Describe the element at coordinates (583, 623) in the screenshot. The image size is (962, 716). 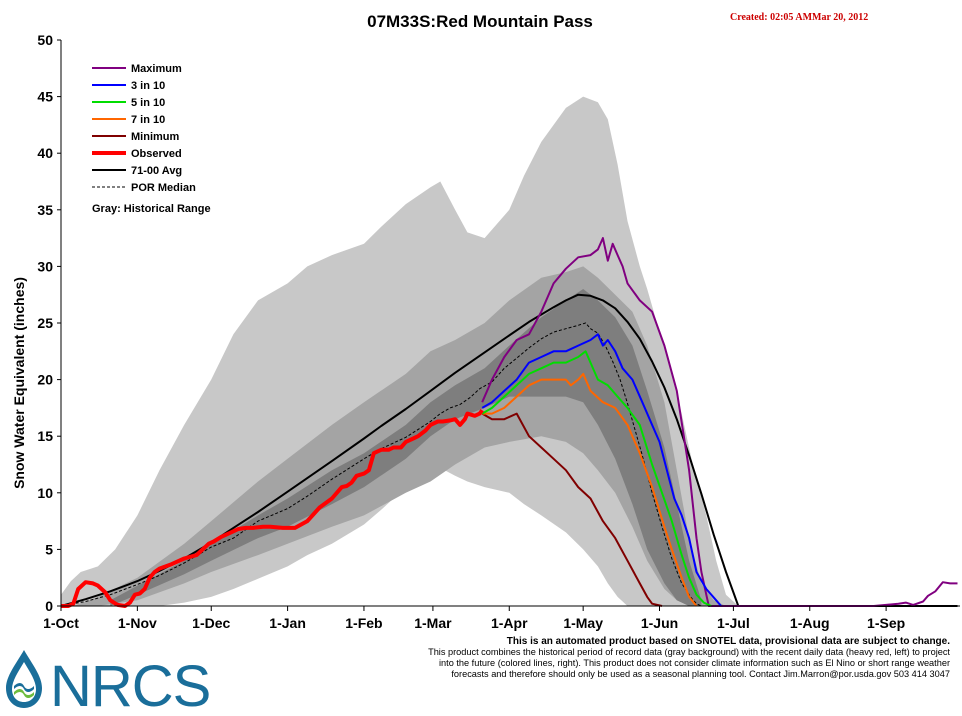
I see `x-tick-label: 1-May` at that location.